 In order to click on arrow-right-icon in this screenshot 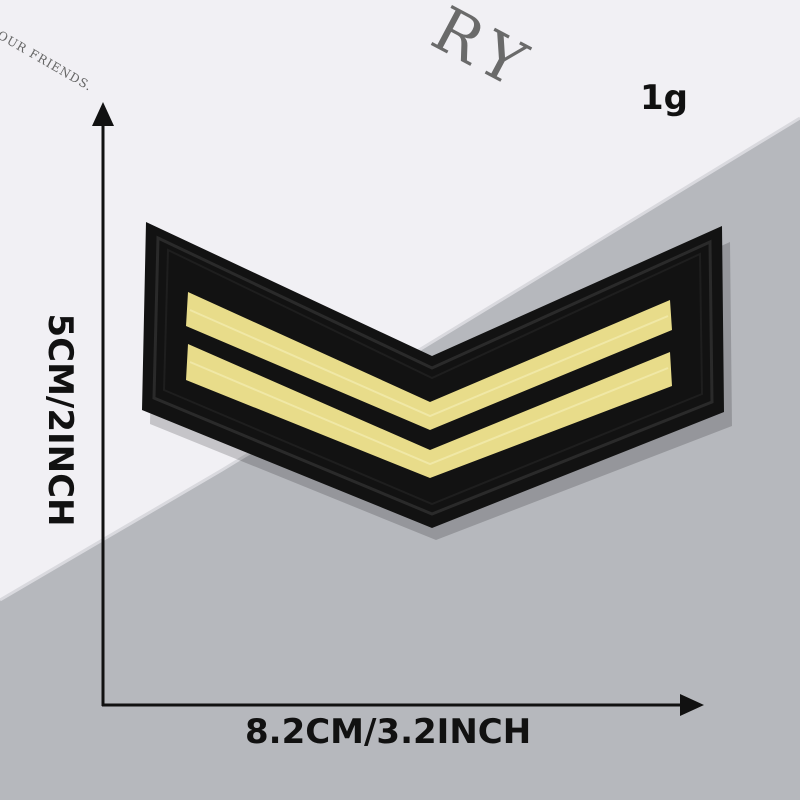, I will do `click(692, 705)`.